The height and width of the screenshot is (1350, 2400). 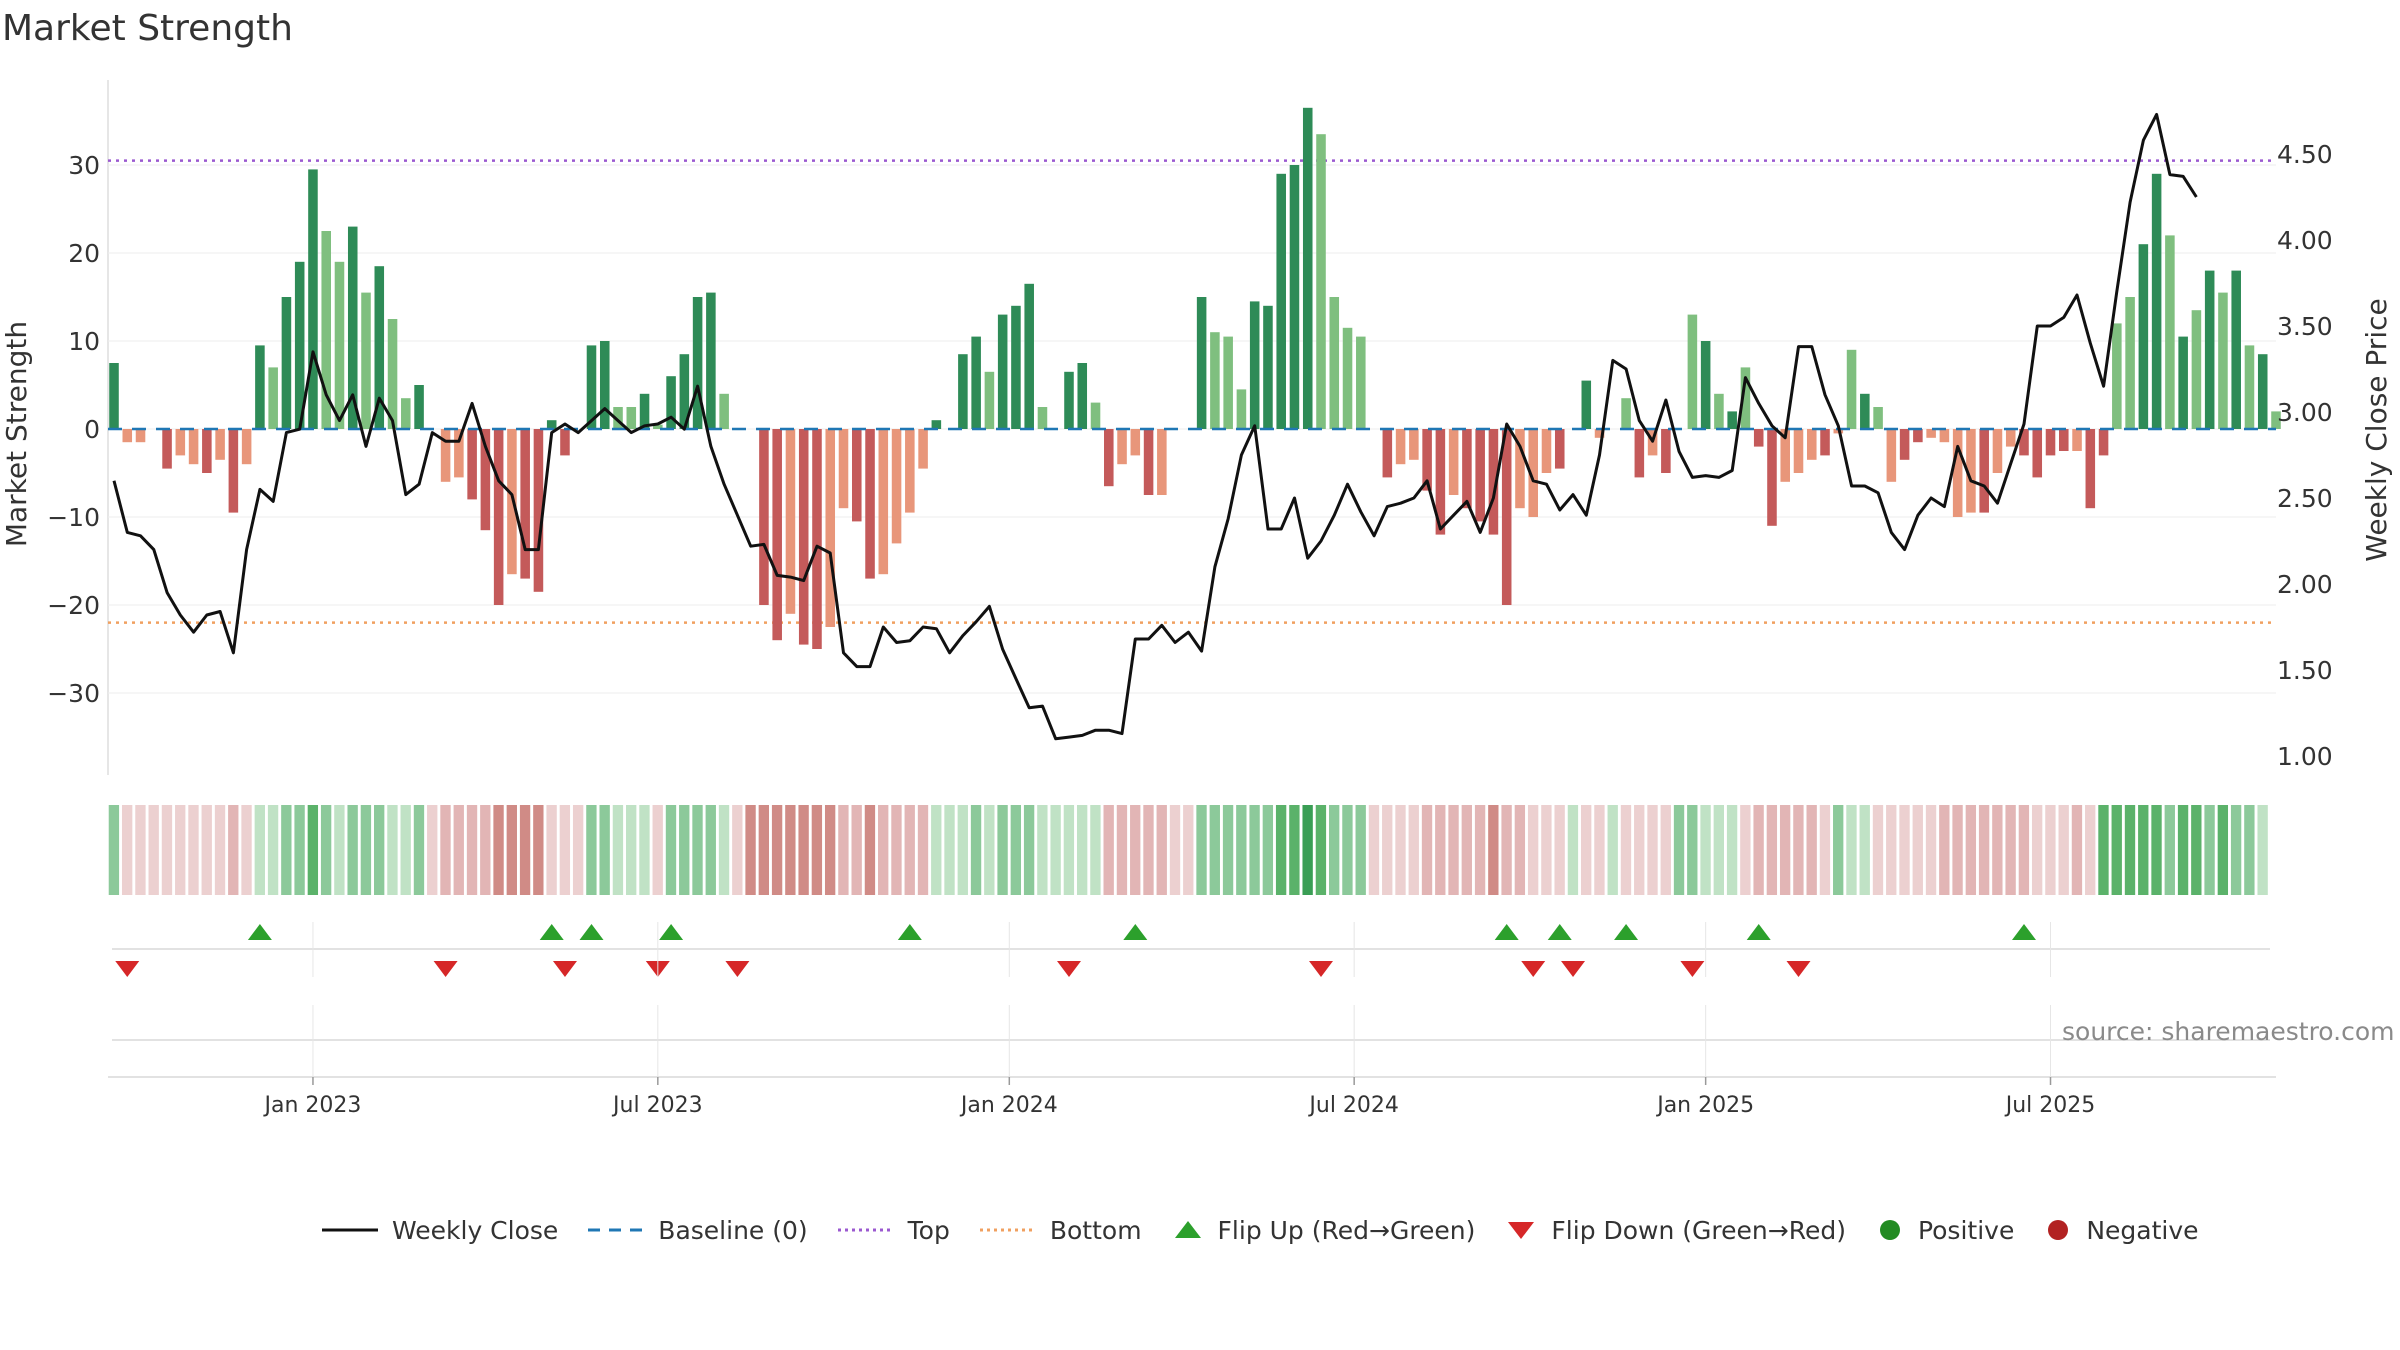 I want to click on legend-line-icon, so click(x=350, y=1230).